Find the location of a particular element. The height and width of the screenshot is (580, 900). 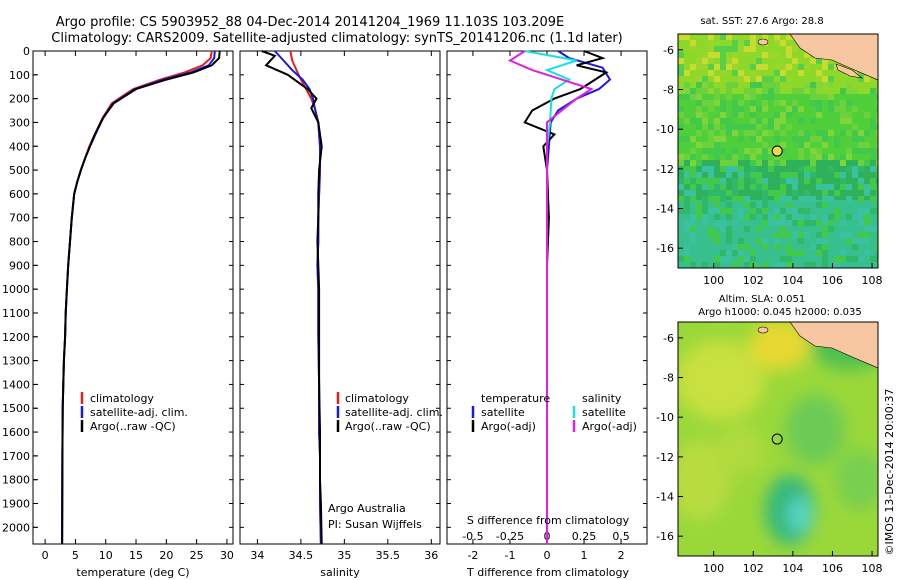

map-y-tick-label: -14 is located at coordinates (665, 497).